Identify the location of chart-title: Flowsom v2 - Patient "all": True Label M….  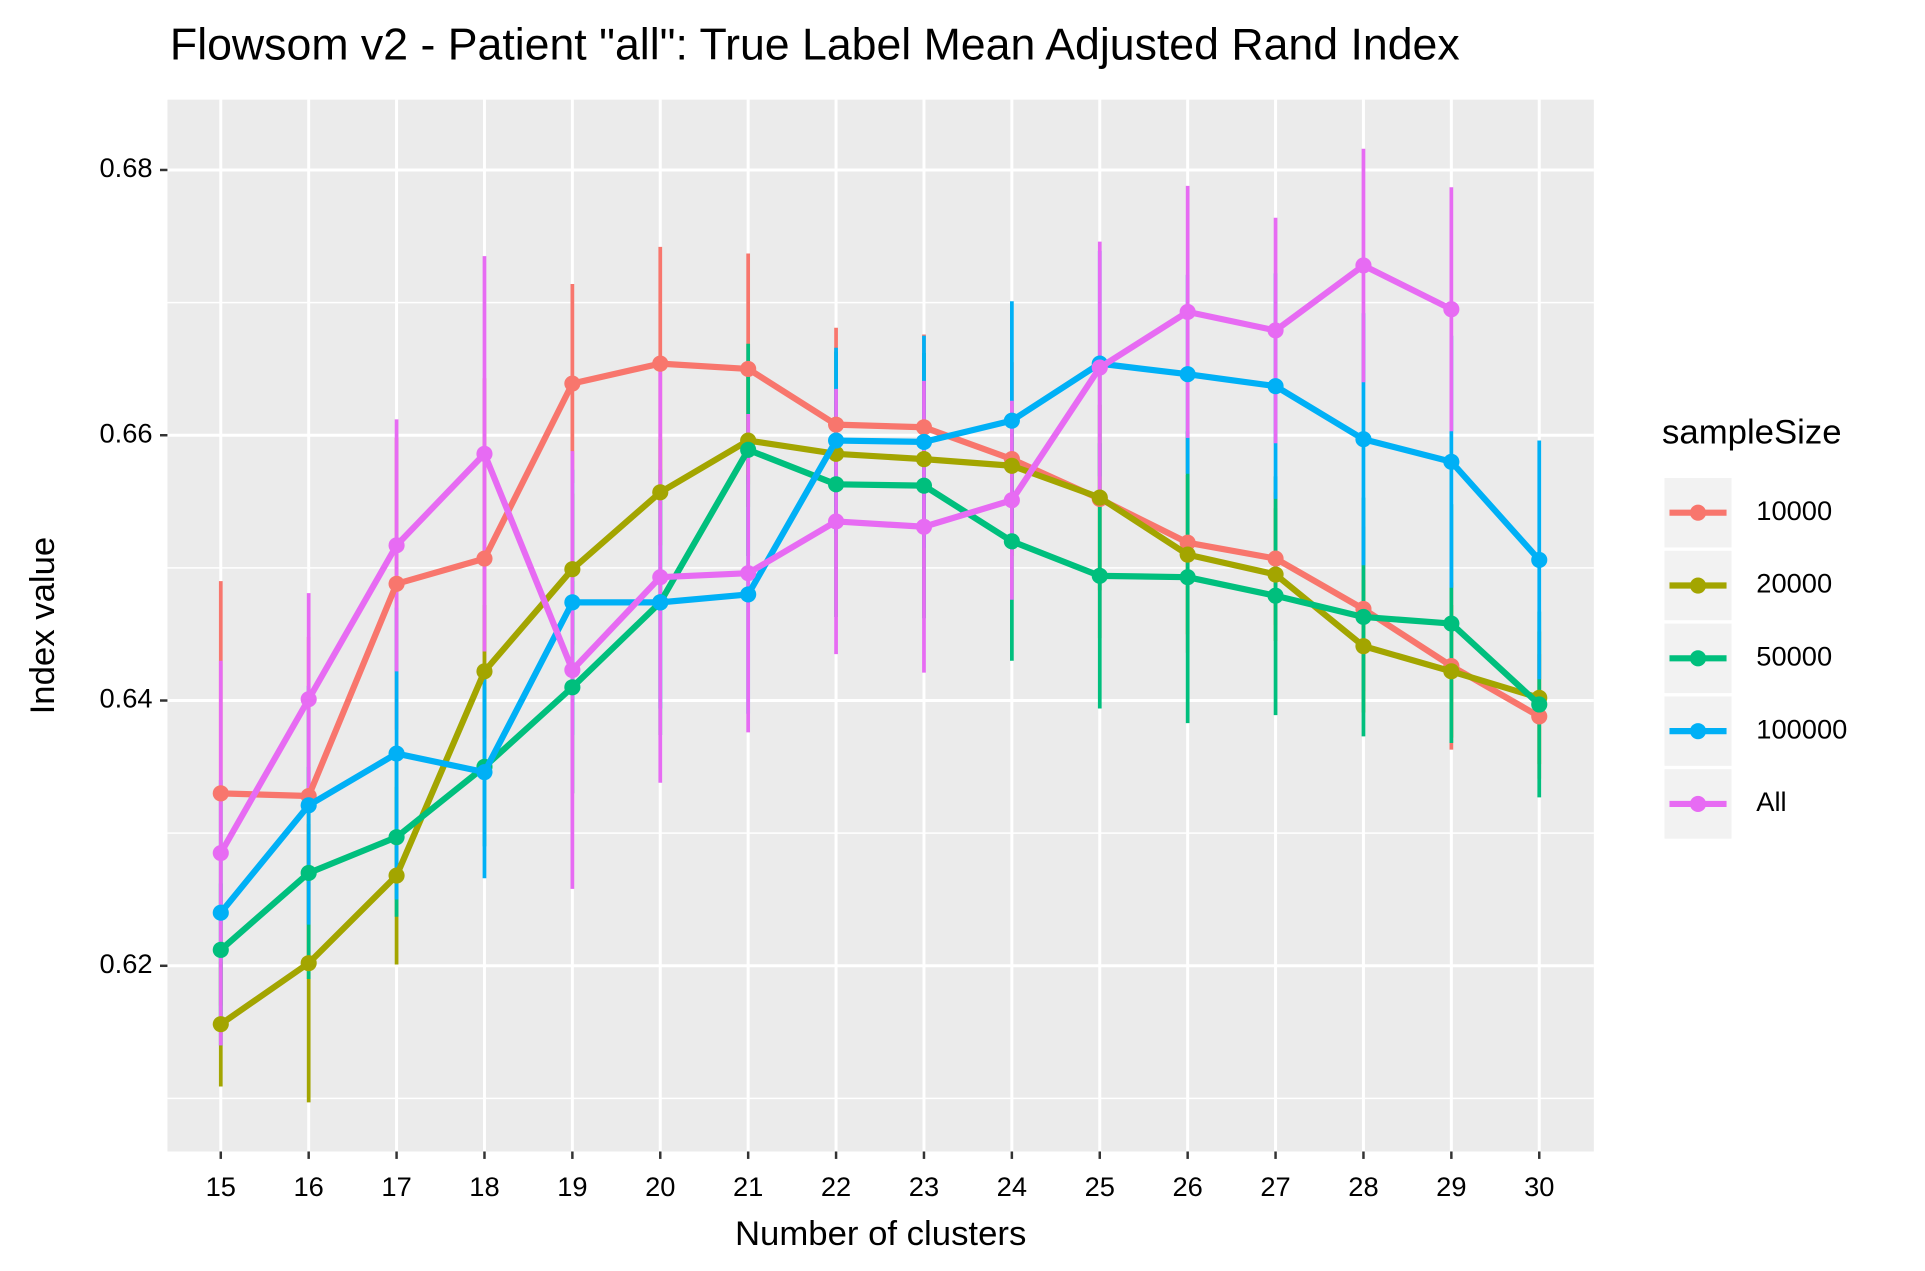
(815, 44).